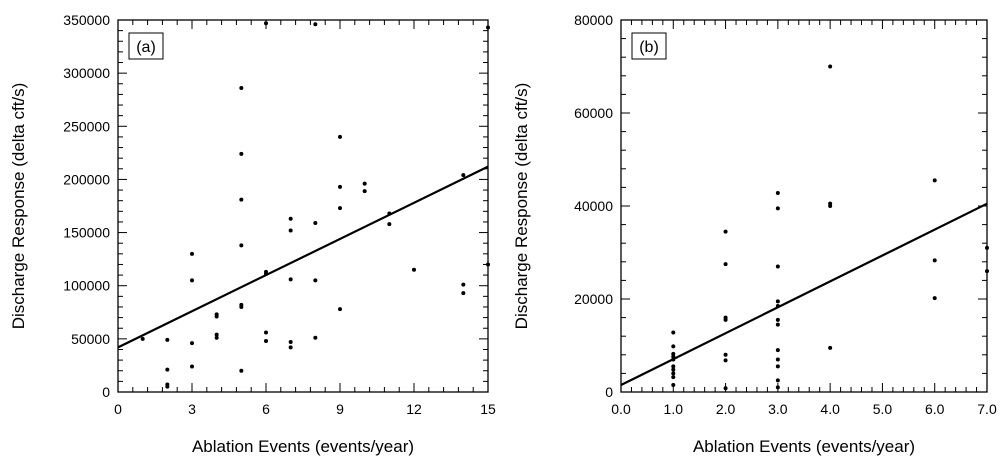  Describe the element at coordinates (935, 409) in the screenshot. I see `x-tick-label: 6.0` at that location.